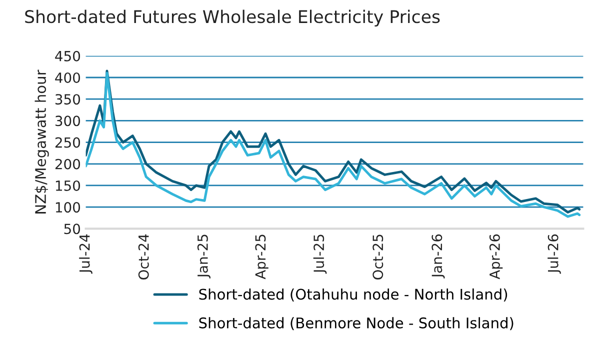  What do you see at coordinates (378, 257) in the screenshot?
I see `x-tick-label: Oct-25` at bounding box center [378, 257].